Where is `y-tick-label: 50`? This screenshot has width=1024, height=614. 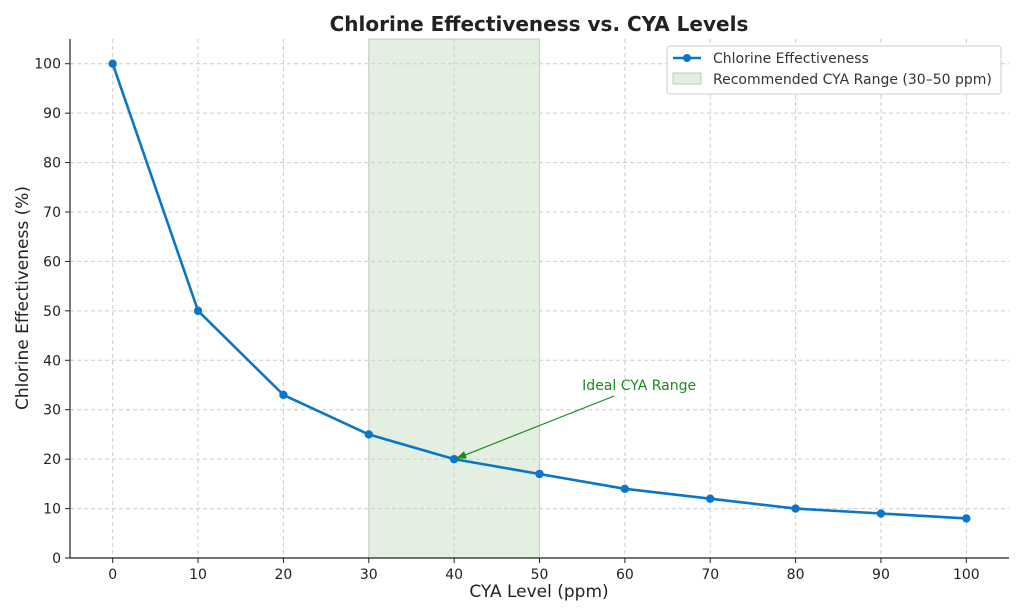
y-tick-label: 50 is located at coordinates (52, 312).